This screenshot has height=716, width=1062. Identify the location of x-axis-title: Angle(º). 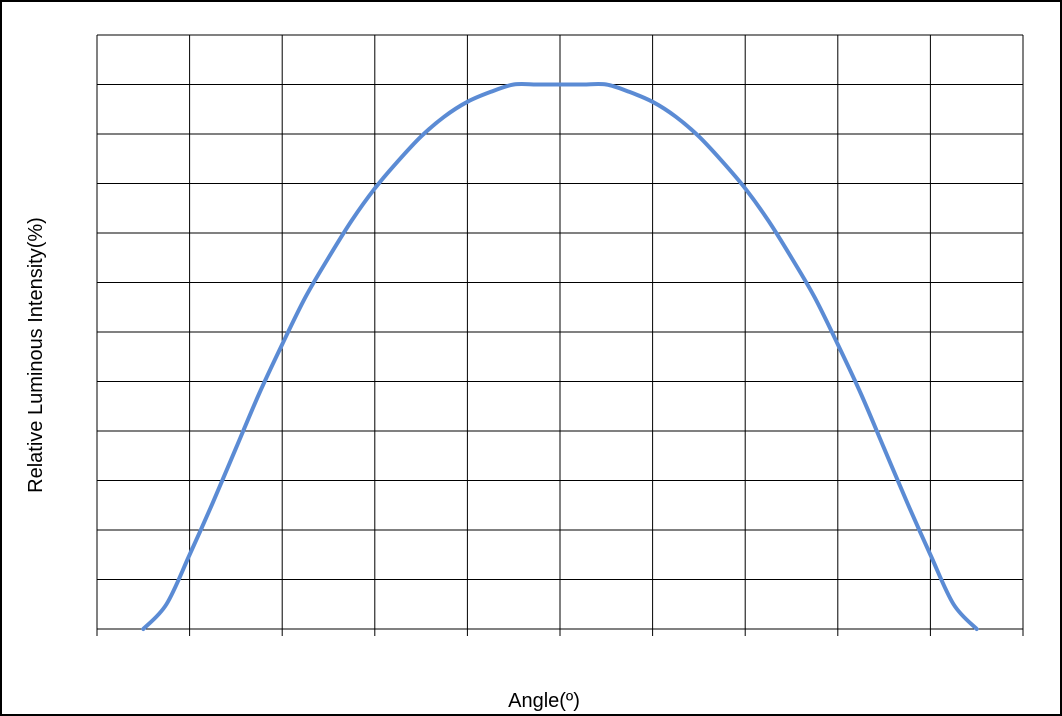
(544, 701).